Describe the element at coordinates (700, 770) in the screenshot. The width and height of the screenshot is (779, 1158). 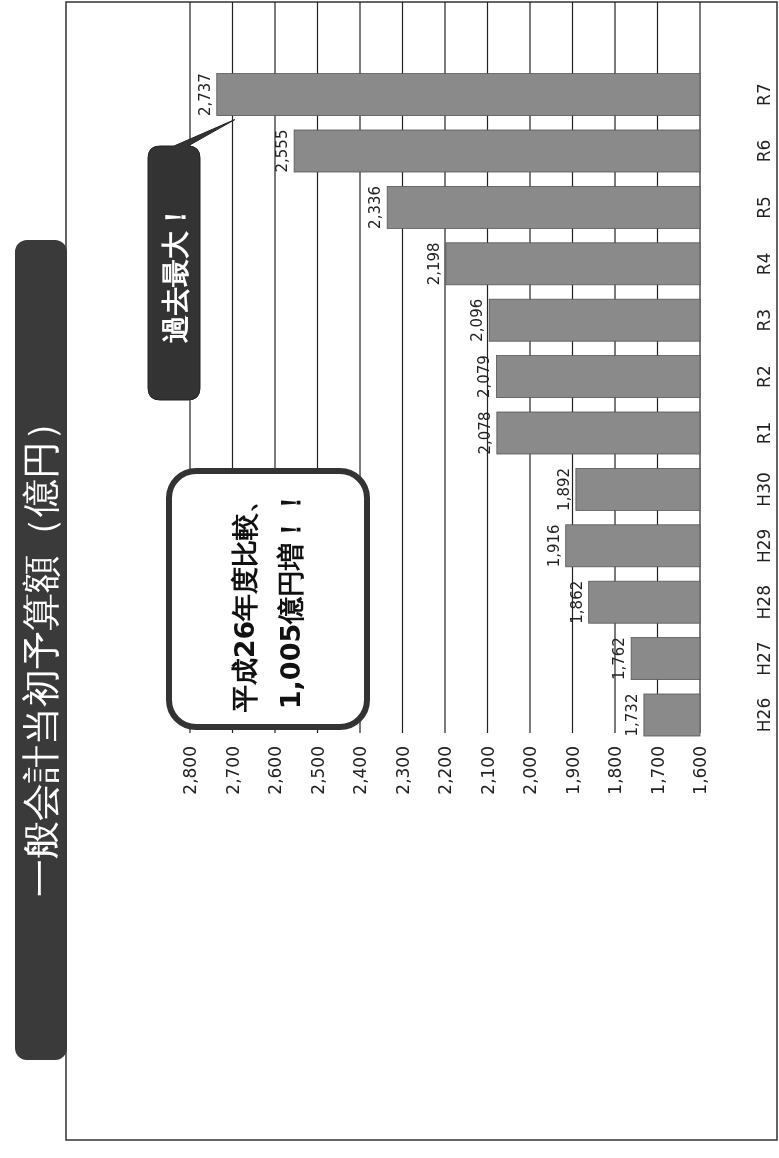
I see `x-tick-label: 1,600` at that location.